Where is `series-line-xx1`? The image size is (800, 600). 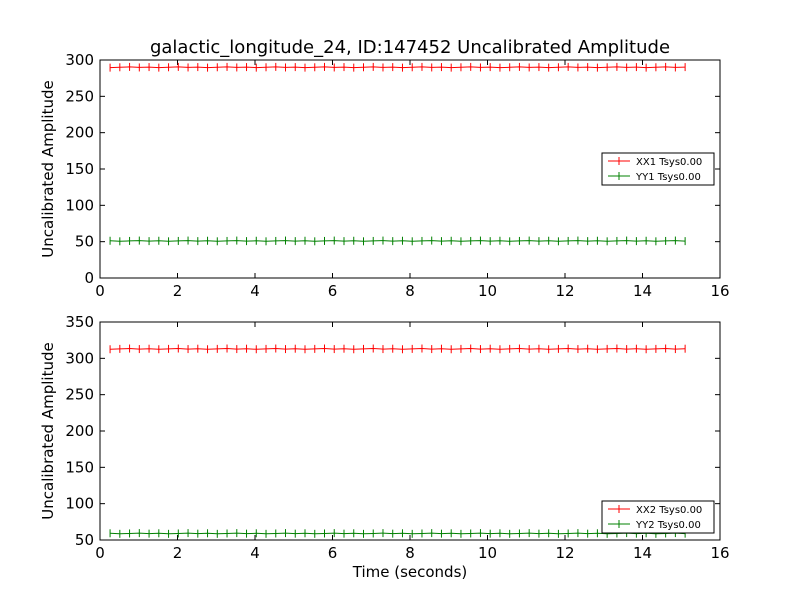
series-line-xx1 is located at coordinates (398, 67).